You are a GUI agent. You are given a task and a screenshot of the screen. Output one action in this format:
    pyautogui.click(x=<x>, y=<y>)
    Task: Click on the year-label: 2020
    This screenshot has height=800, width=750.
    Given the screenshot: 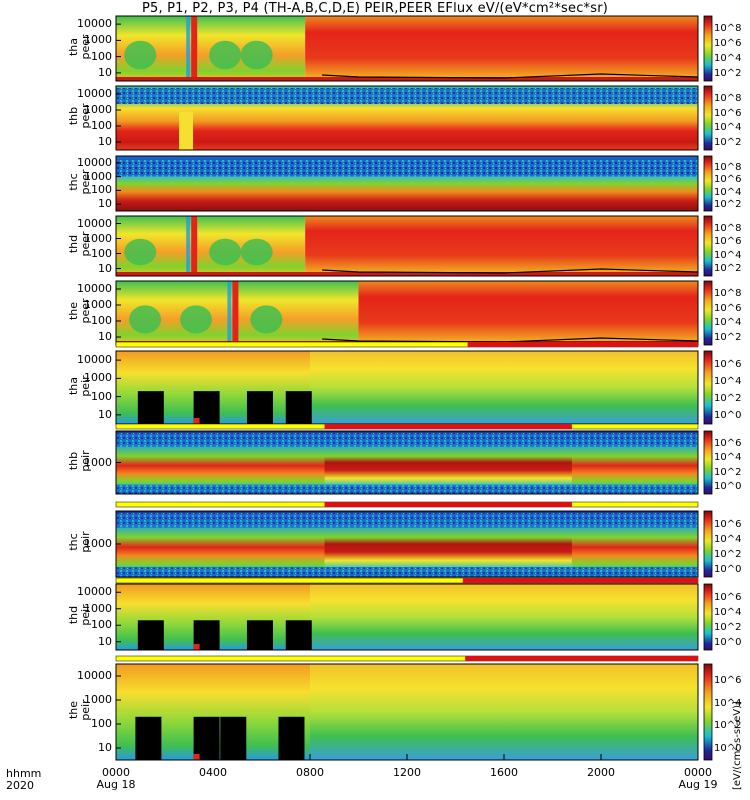 What is the action you would take?
    pyautogui.click(x=20, y=785)
    